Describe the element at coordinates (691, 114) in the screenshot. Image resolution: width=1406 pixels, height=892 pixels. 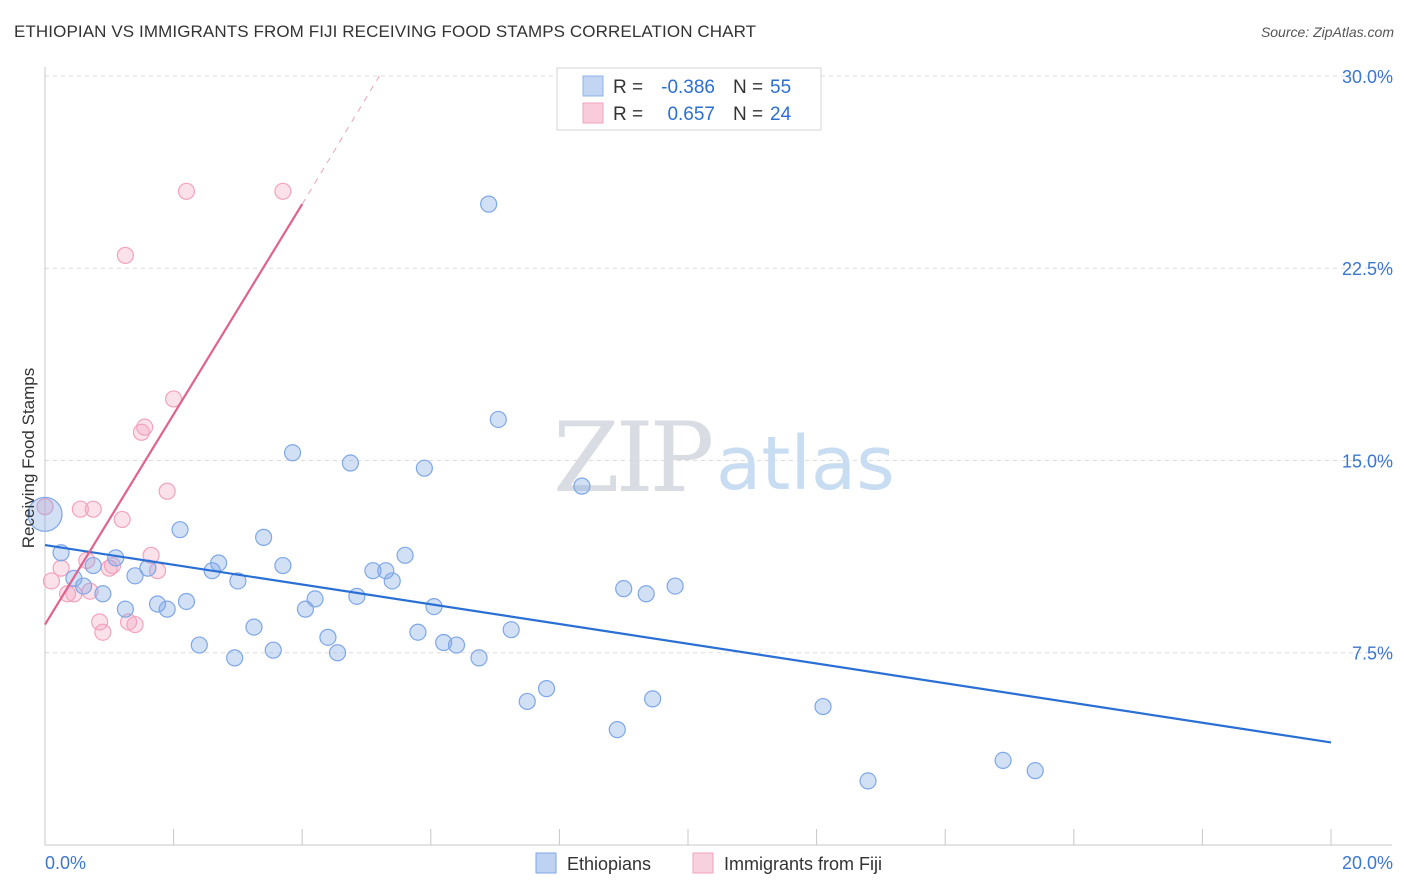
I see `legend-r-value: 0.657` at that location.